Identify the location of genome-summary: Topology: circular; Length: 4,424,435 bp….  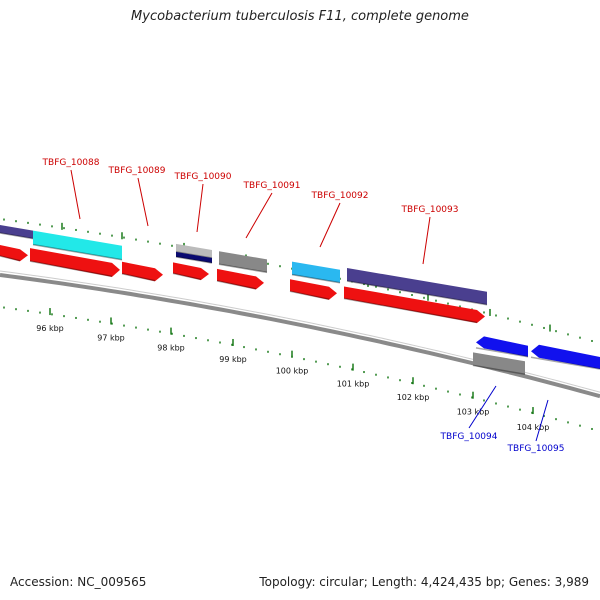
(424, 582).